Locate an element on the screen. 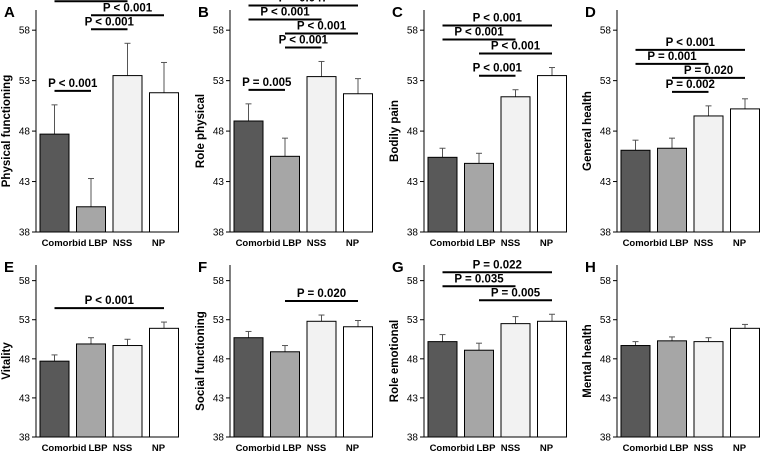 Image resolution: width=778 pixels, height=454 pixels. significance-label: P = 0.005 is located at coordinates (516, 293).